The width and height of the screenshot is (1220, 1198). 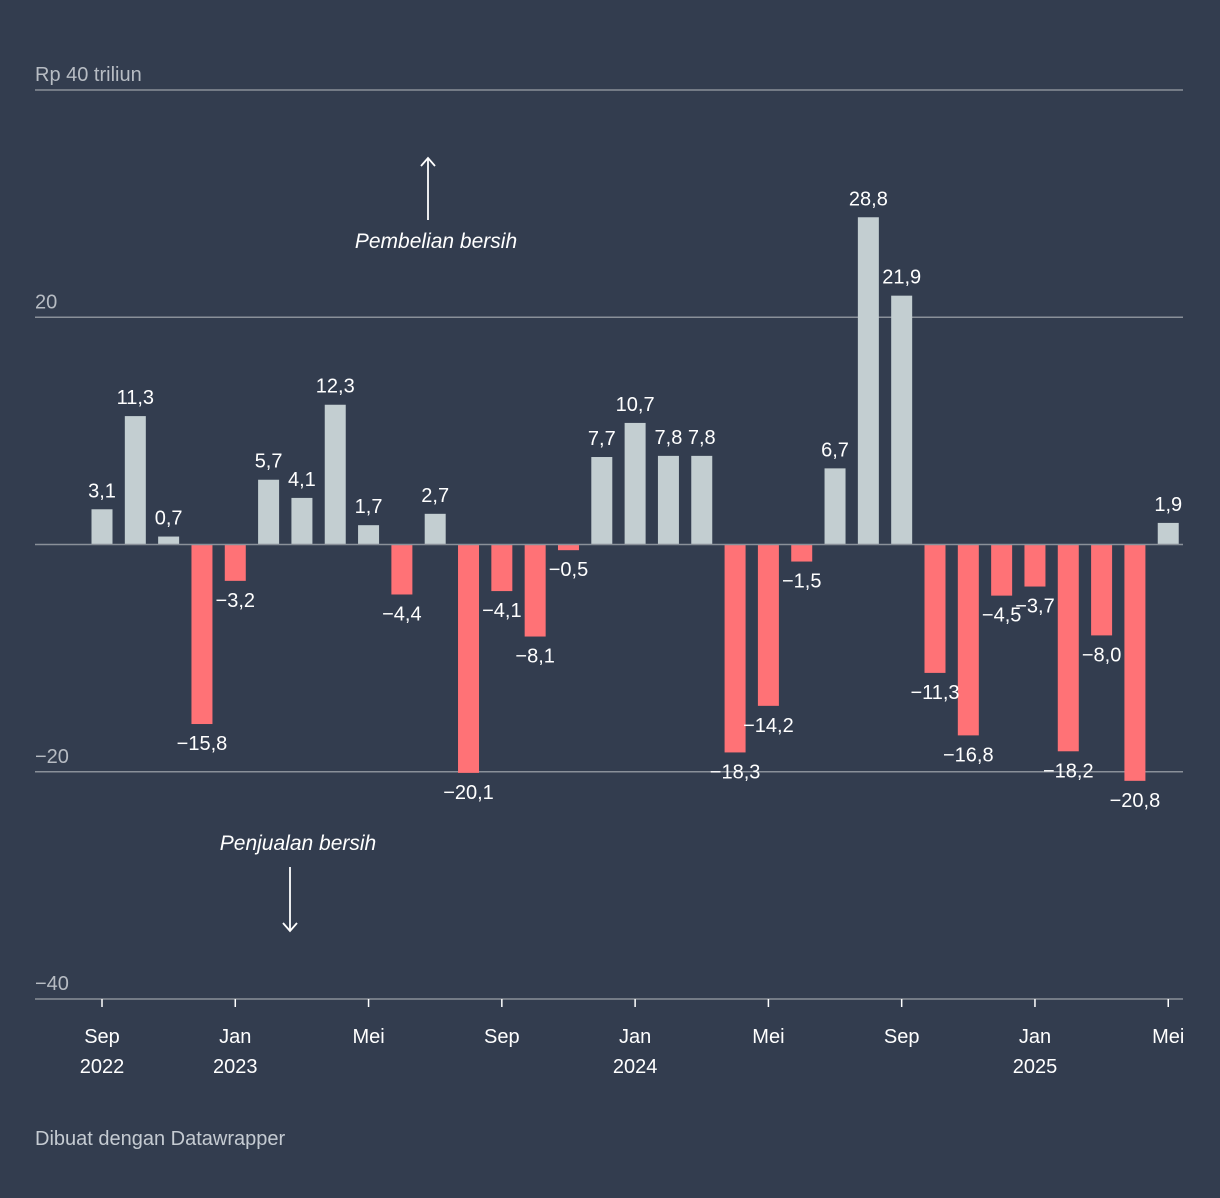 I want to click on annotation-net-sell: Penjualan bersih, so click(x=298, y=843).